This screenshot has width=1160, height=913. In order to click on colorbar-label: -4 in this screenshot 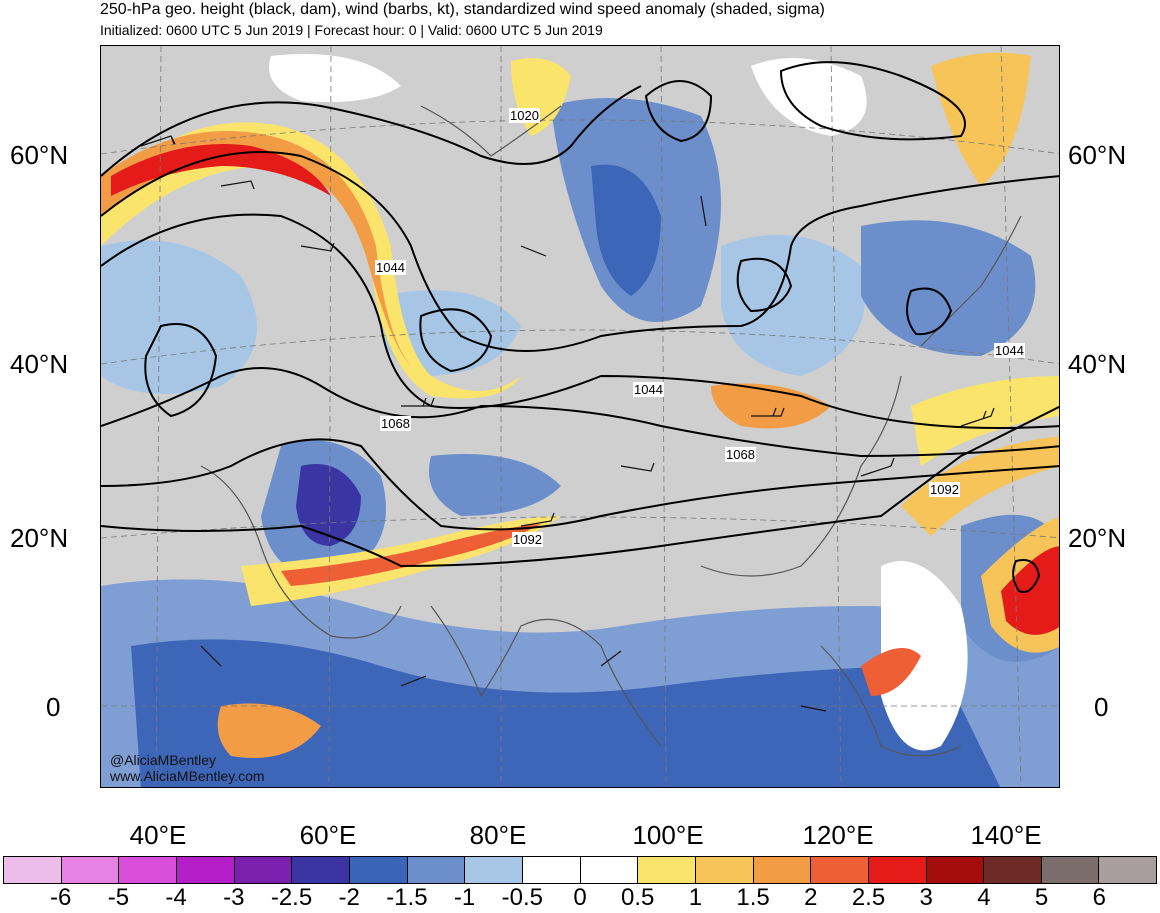, I will do `click(176, 897)`.